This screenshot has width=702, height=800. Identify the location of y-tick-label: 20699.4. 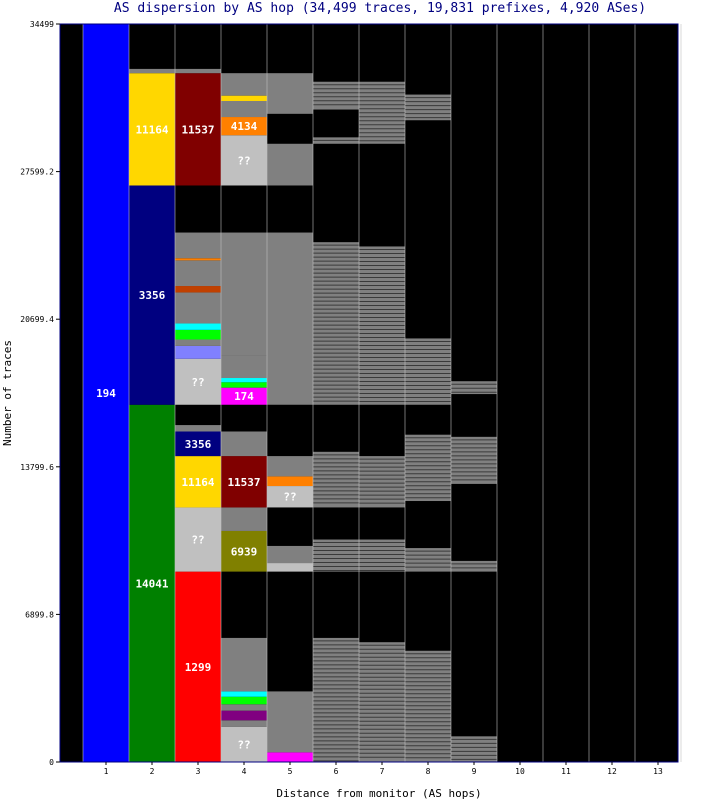
(37, 319).